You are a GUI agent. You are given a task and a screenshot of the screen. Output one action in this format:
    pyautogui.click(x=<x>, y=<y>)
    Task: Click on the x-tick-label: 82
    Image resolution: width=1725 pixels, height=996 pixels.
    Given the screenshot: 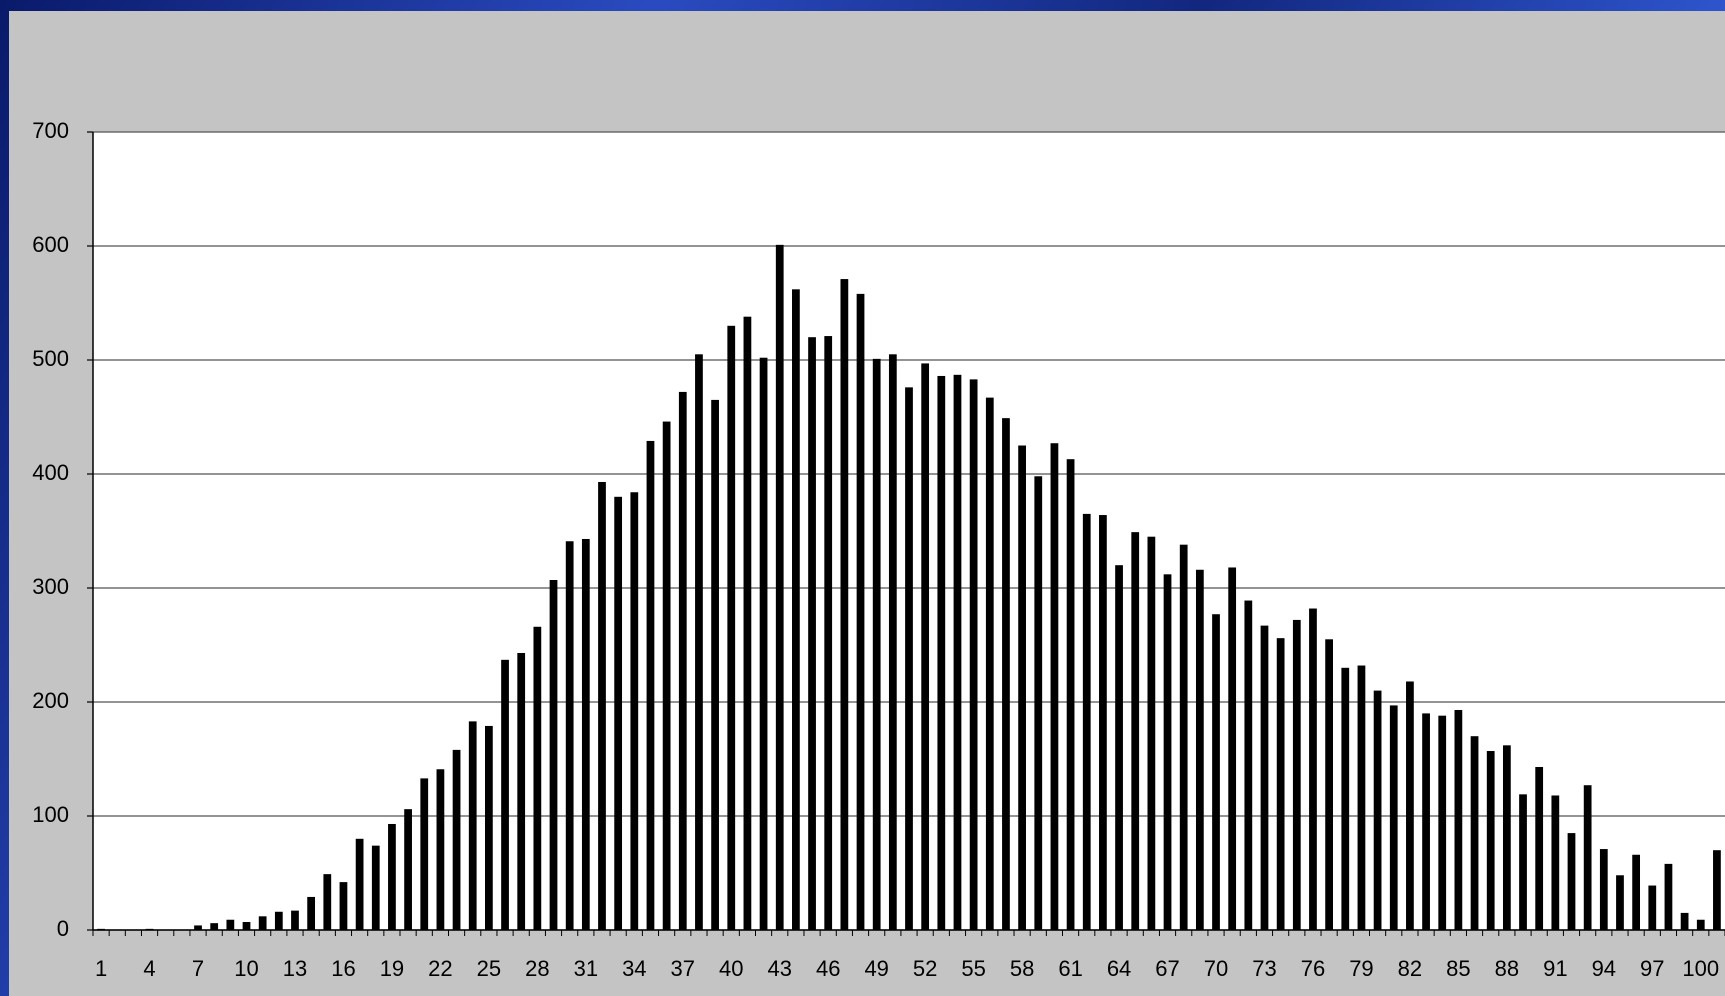 What is the action you would take?
    pyautogui.click(x=1410, y=968)
    